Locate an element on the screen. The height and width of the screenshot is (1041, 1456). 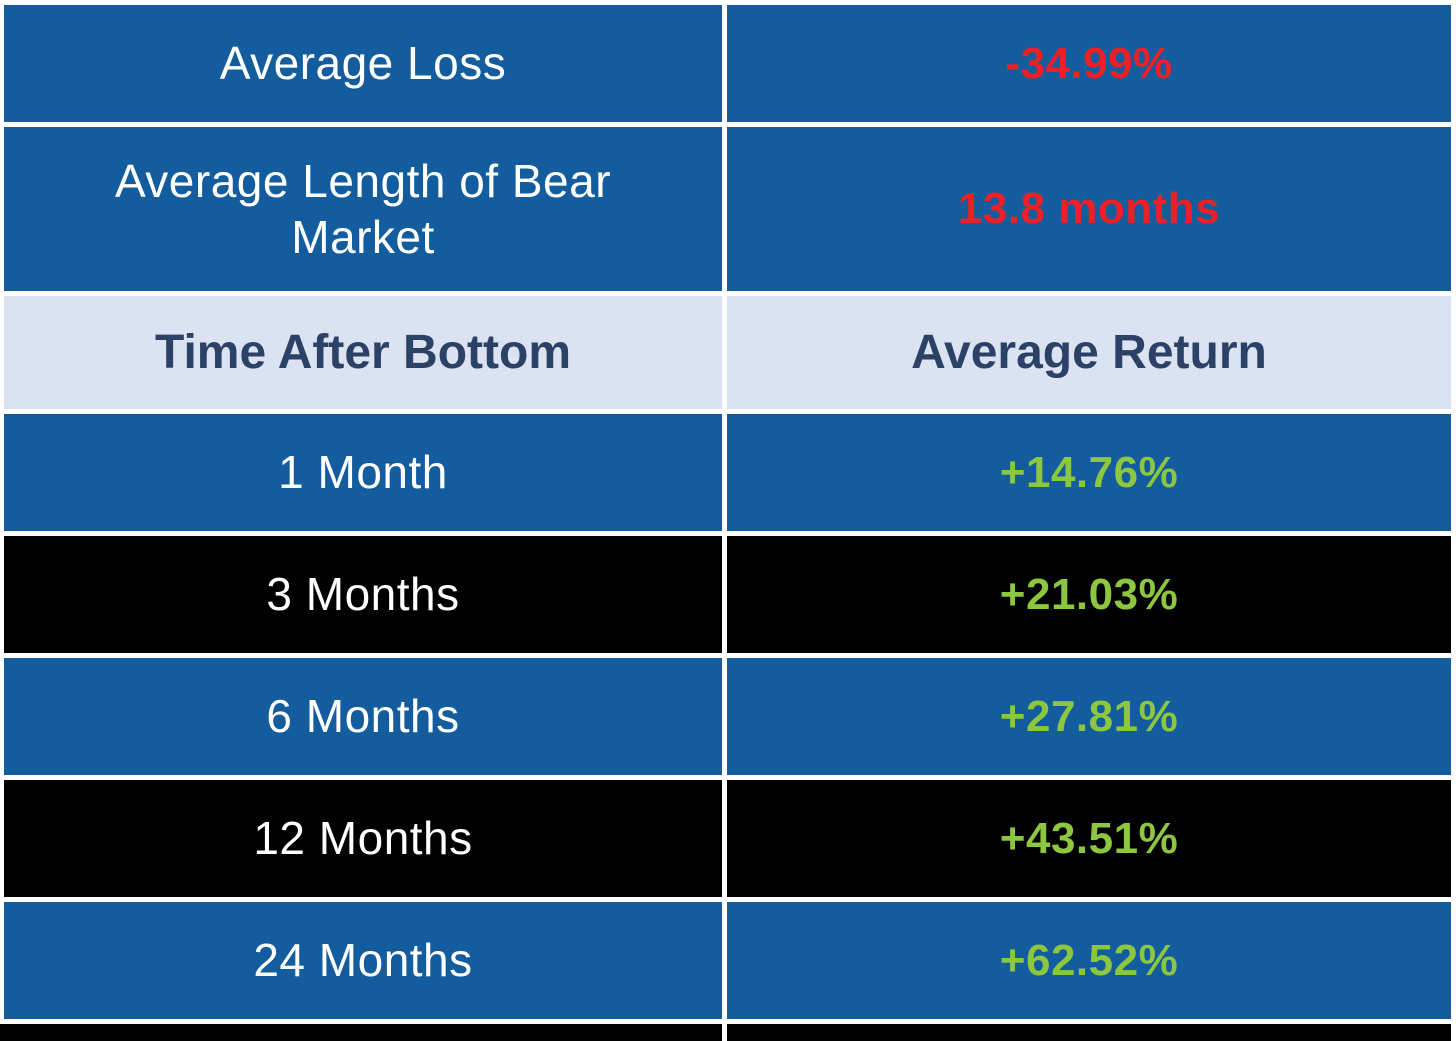
table-row-24-months: 24 Months +62.52% is located at coordinates (728, 960).